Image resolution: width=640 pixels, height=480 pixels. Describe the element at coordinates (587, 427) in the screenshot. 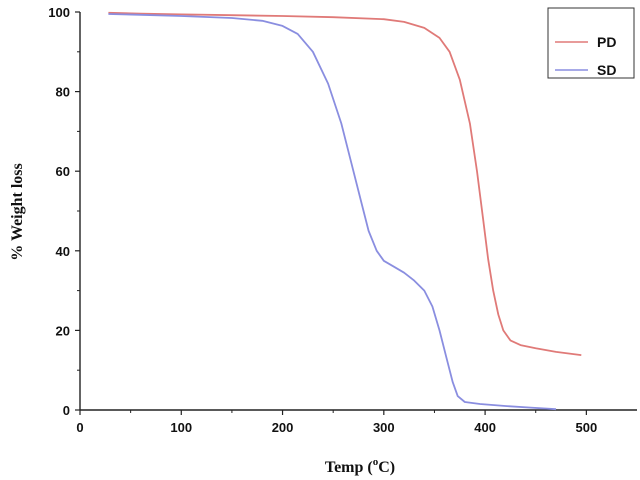

I see `x-tick-label: 500` at that location.